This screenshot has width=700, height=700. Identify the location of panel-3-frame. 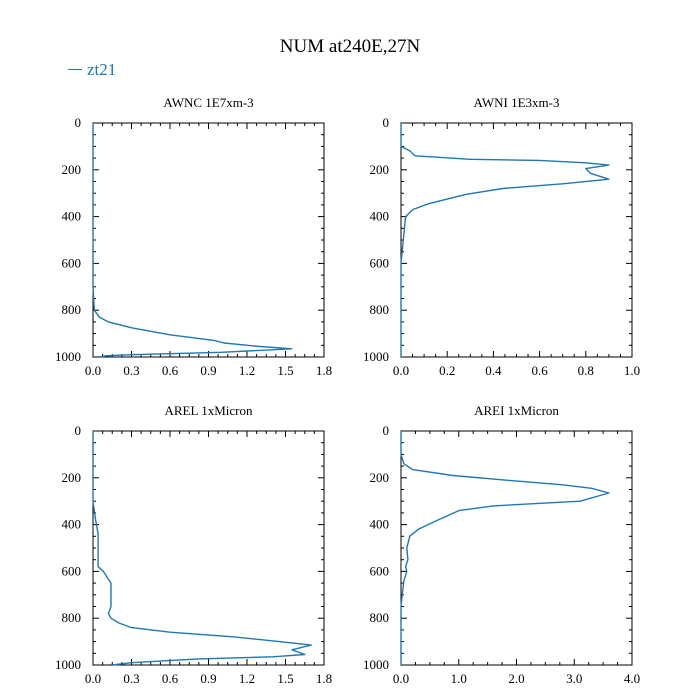
(208, 548).